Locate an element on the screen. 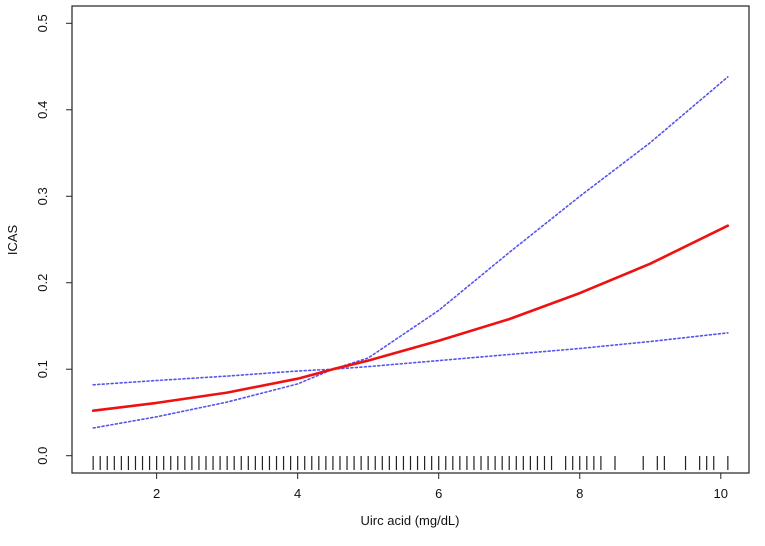  y-tick-label: 0.5 is located at coordinates (42, 23).